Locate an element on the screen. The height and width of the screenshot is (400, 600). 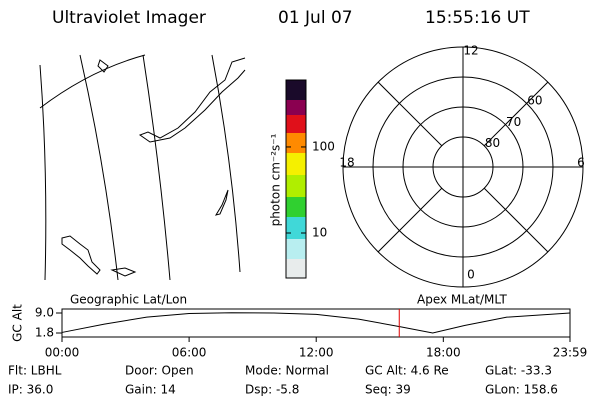
polar-mlt-label: 18 is located at coordinates (346, 163).